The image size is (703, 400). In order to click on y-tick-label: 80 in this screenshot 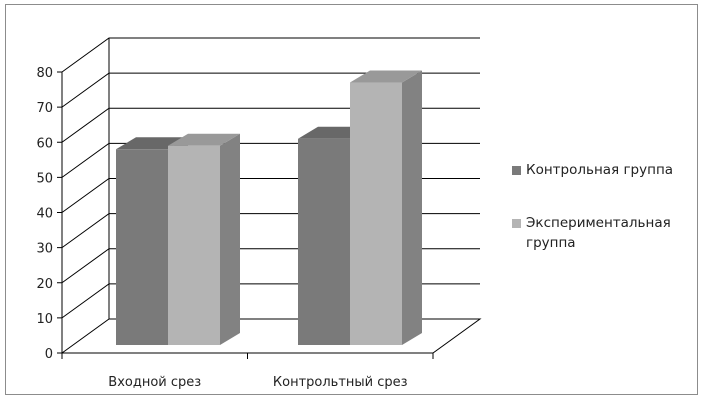, I will do `click(44, 73)`.